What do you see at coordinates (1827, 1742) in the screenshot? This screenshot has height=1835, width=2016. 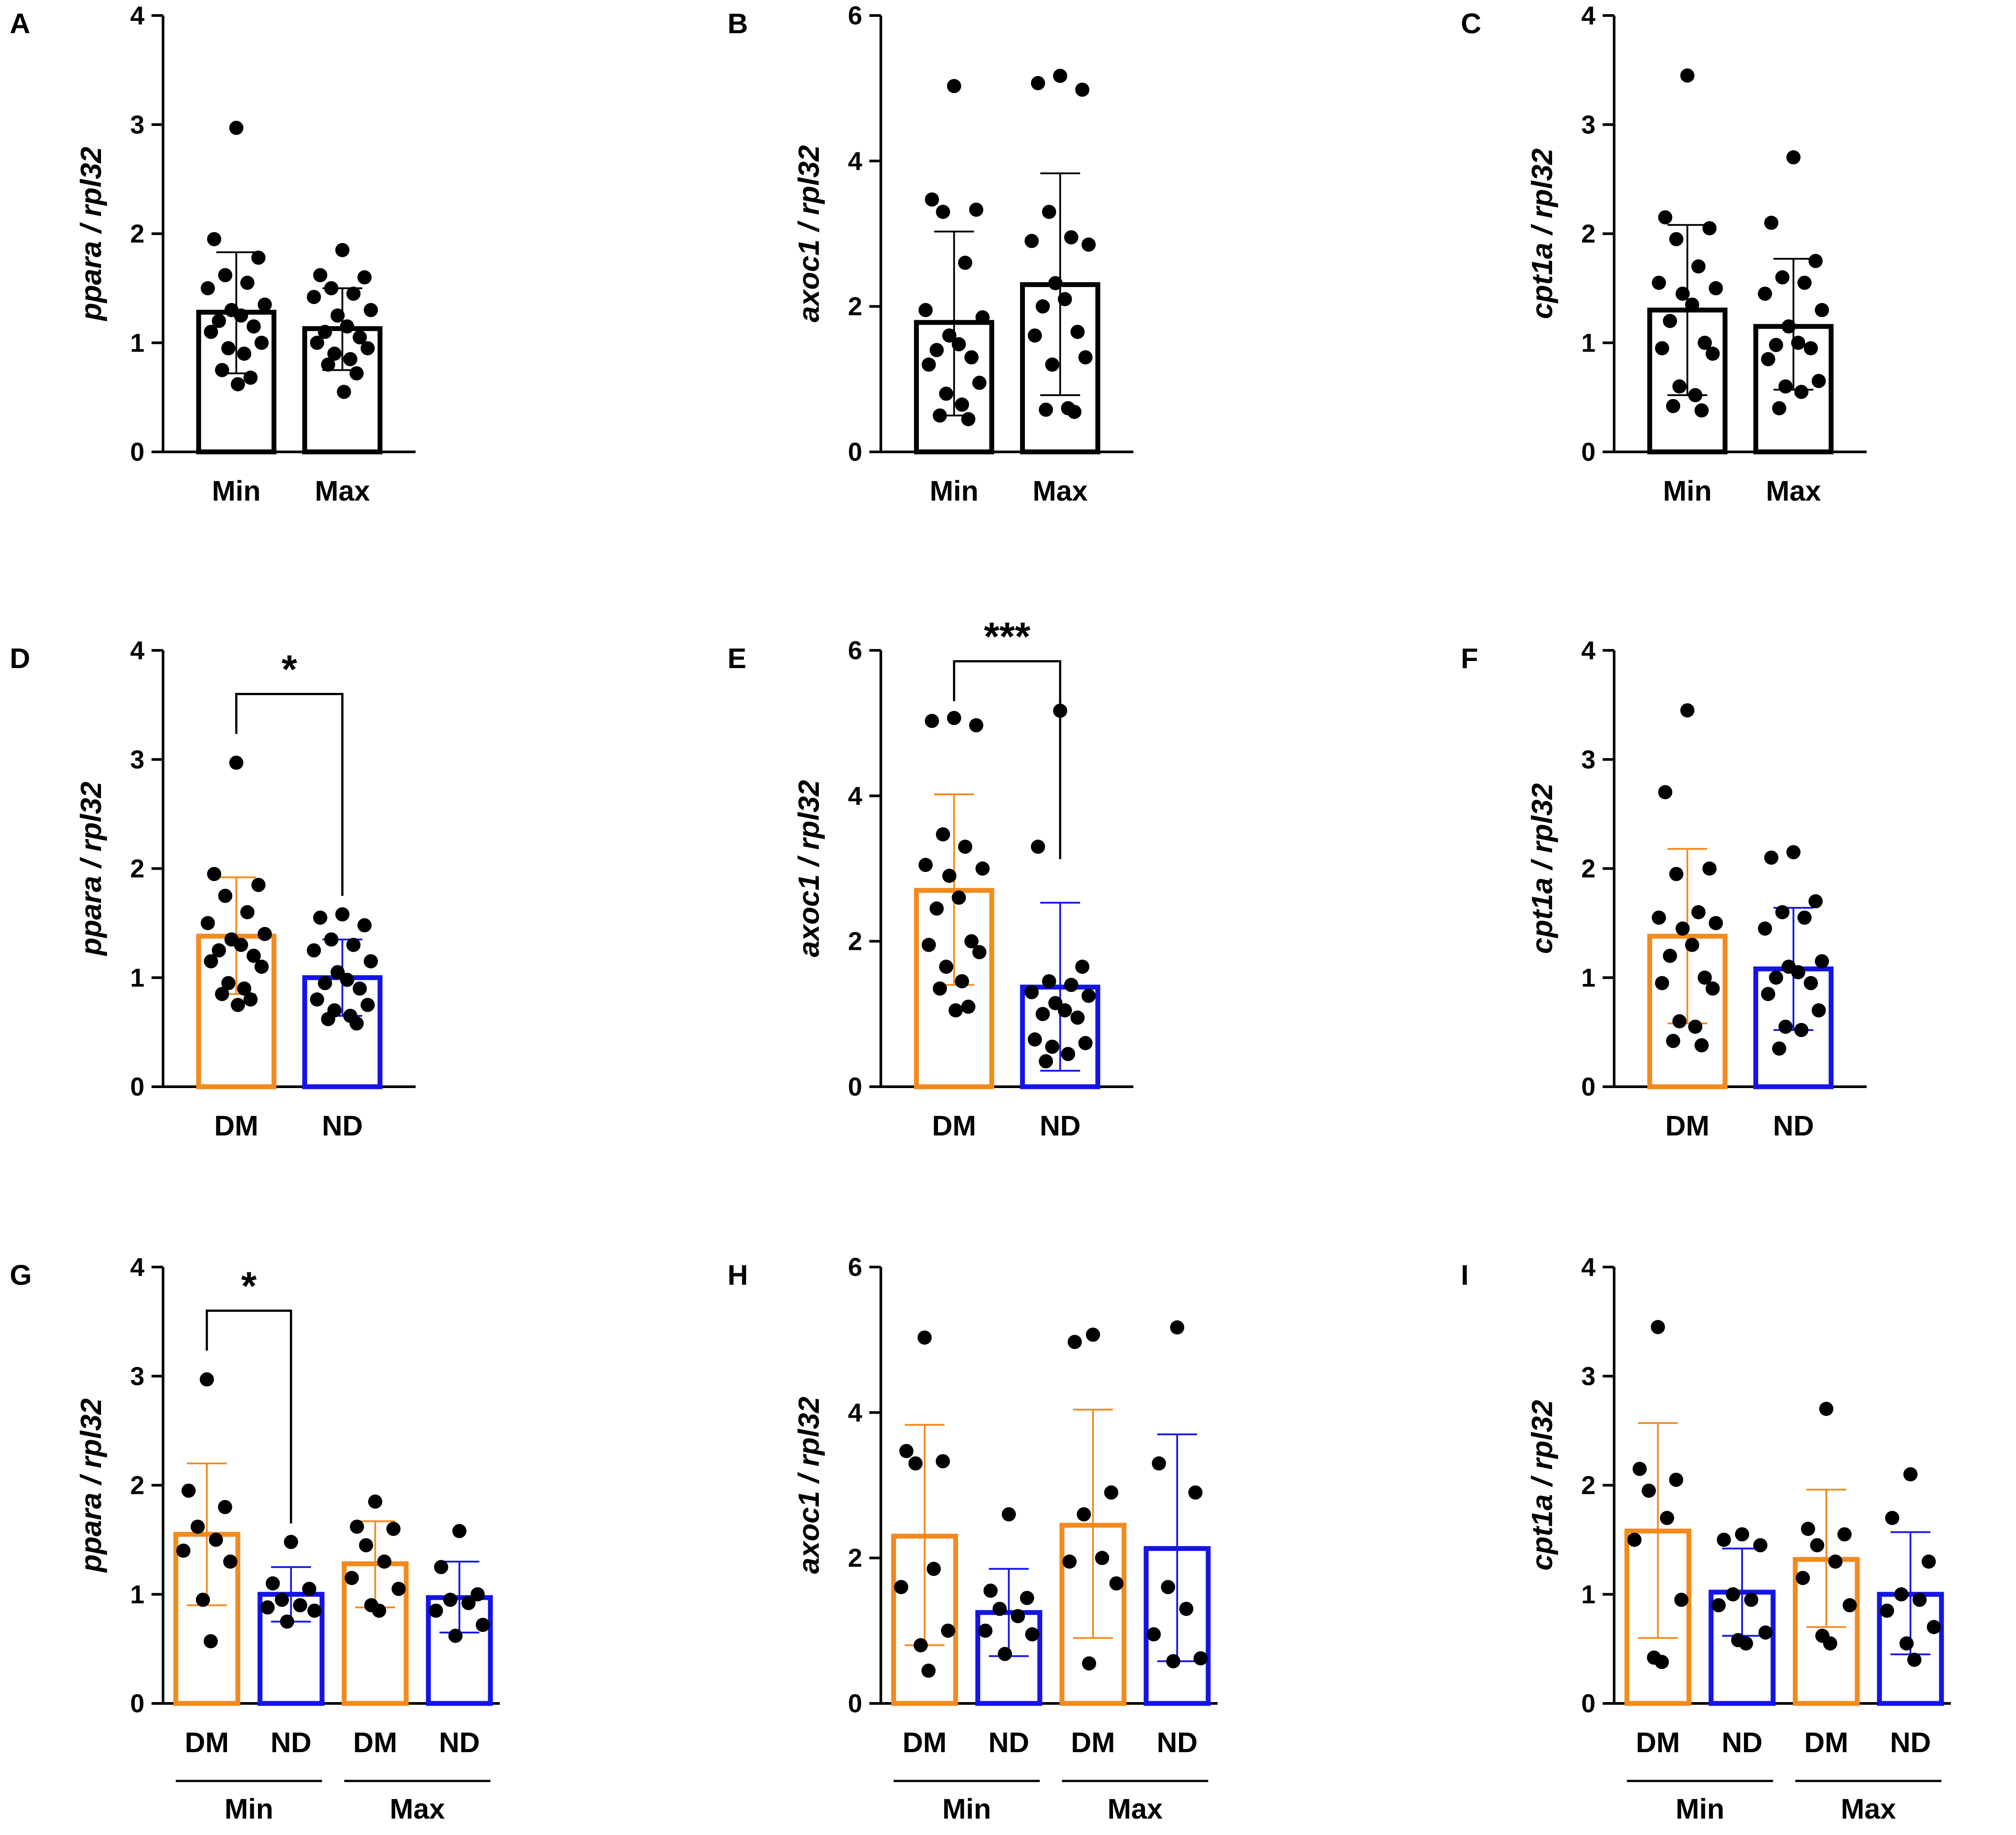 I see `category-label: DM` at bounding box center [1827, 1742].